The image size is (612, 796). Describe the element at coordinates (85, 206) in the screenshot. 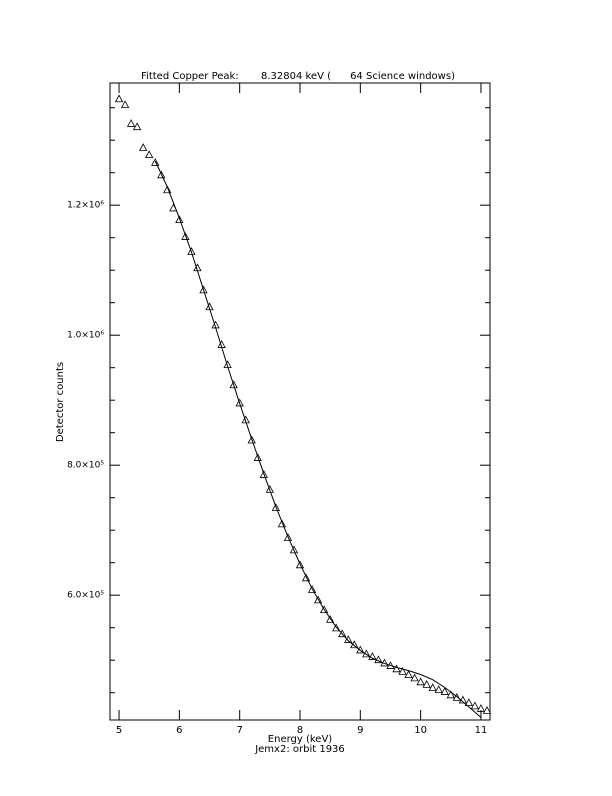

I see `y-tick-label: 1.2×10⁶` at that location.